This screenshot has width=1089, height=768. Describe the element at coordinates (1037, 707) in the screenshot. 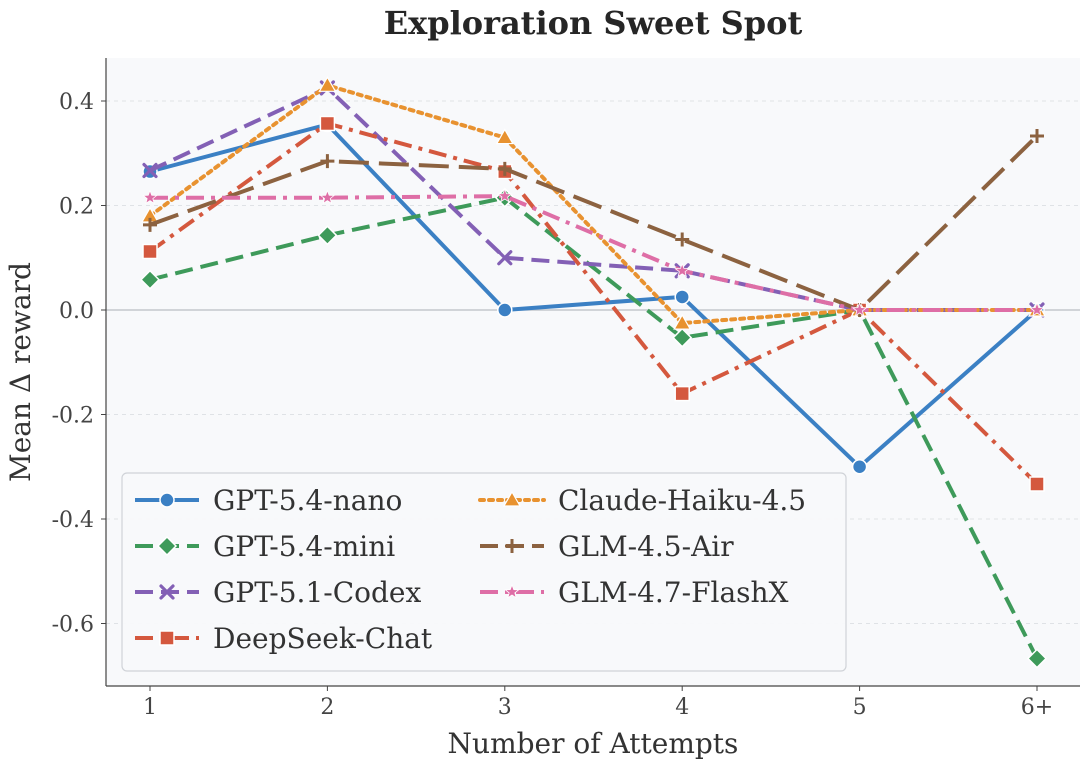

I see `x-tick-label: 6+` at that location.